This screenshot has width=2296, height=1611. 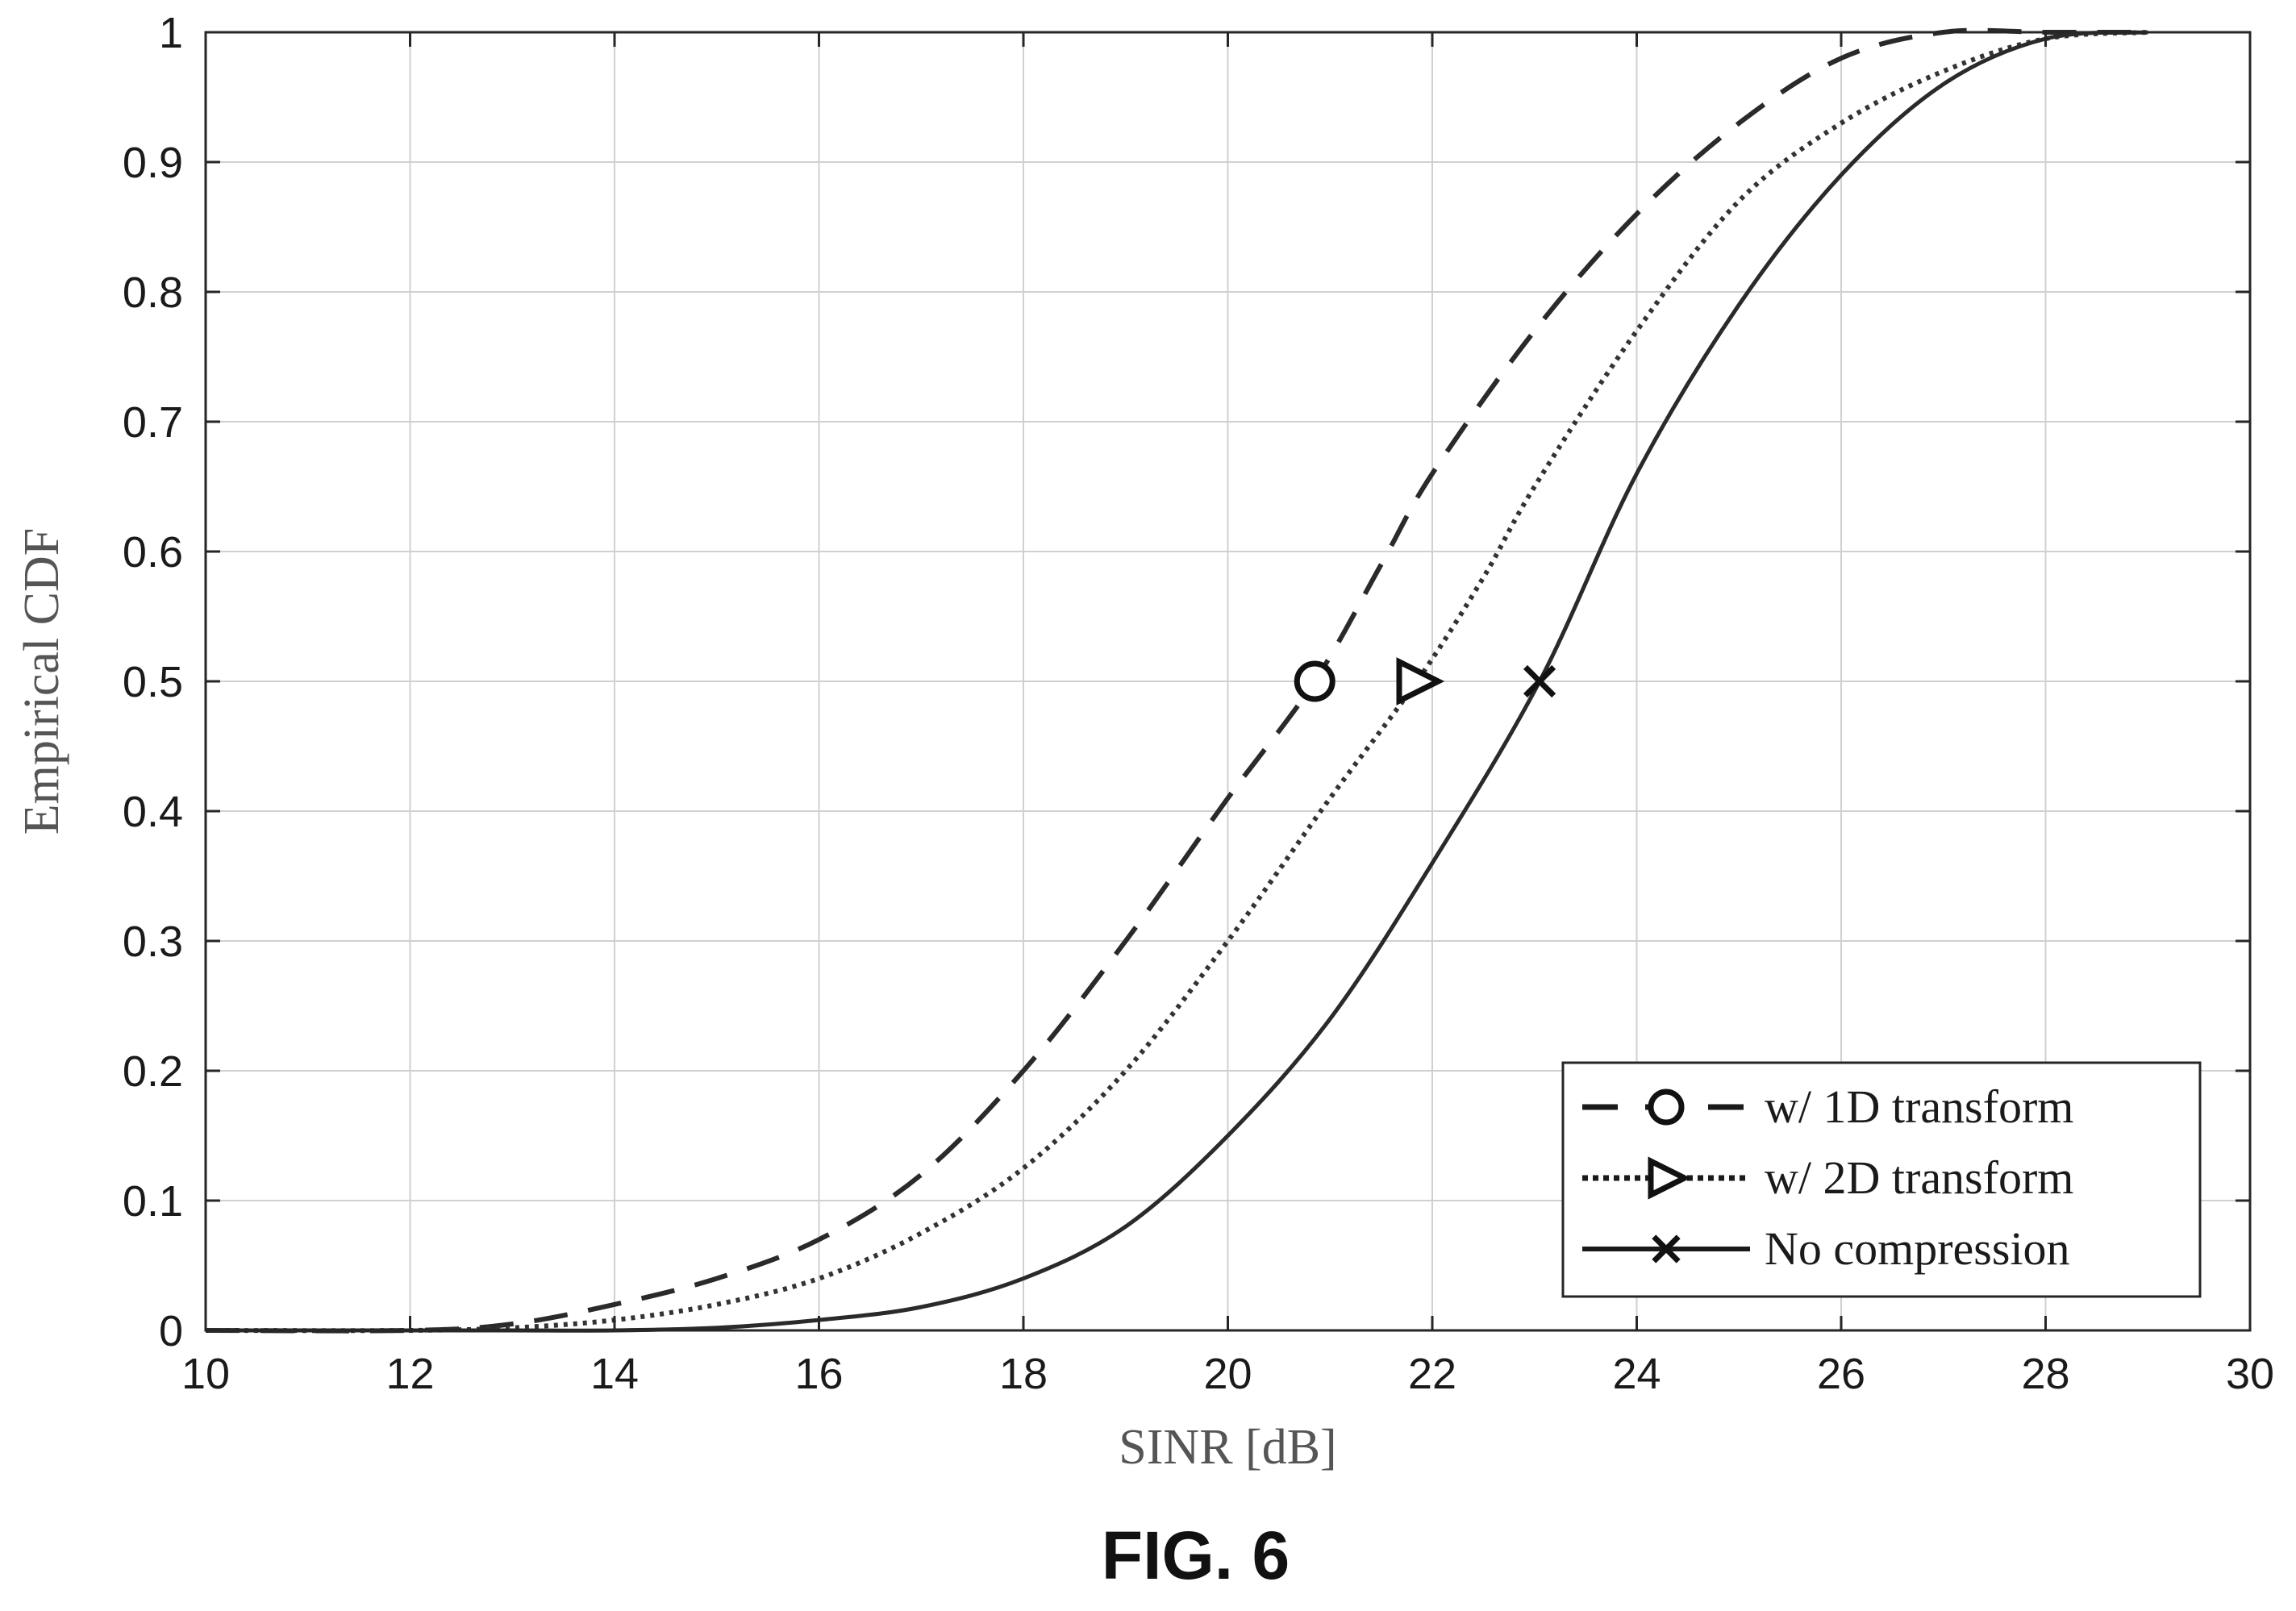 I want to click on triangle-marker-legend, so click(x=1669, y=1178).